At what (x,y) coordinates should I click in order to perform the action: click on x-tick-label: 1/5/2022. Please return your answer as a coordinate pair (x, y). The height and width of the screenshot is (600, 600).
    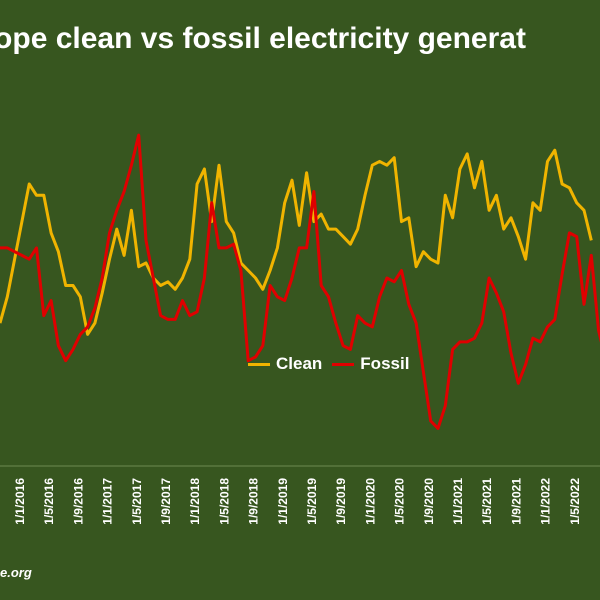
    Looking at the image, I should click on (575, 501).